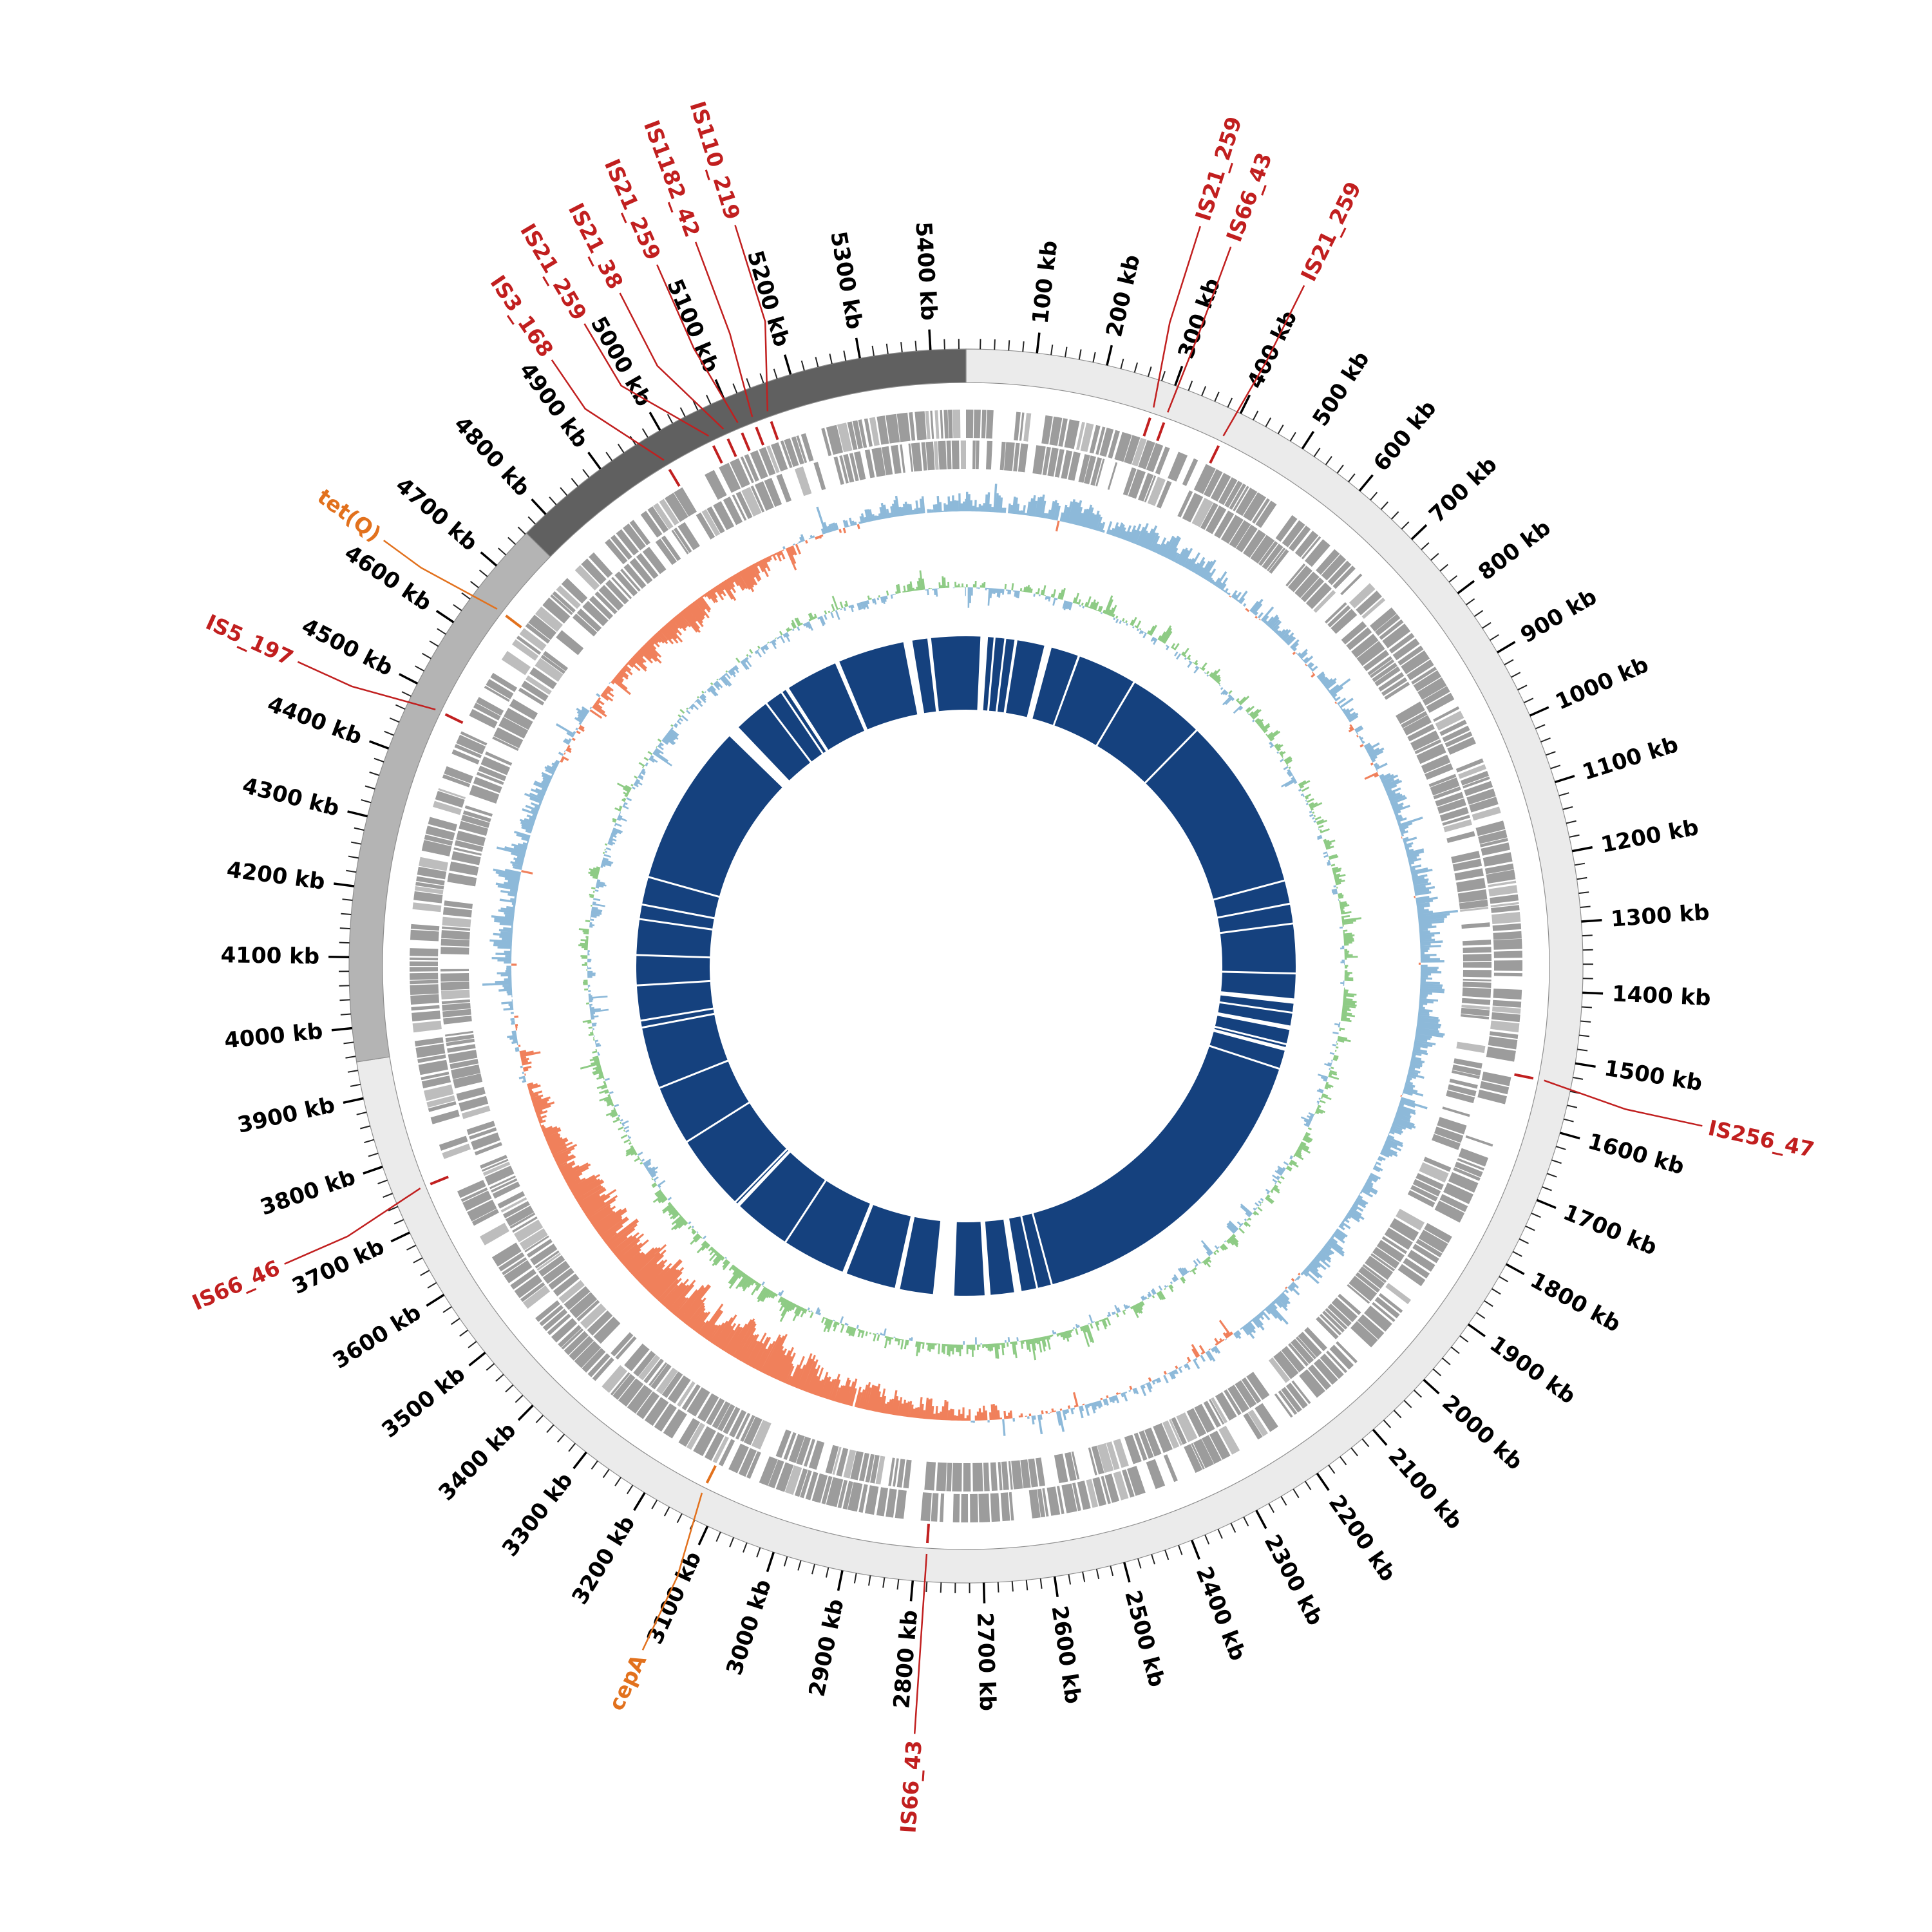 The image size is (1932, 1932). I want to click on tick-label: 700 kb, so click(1463, 490).